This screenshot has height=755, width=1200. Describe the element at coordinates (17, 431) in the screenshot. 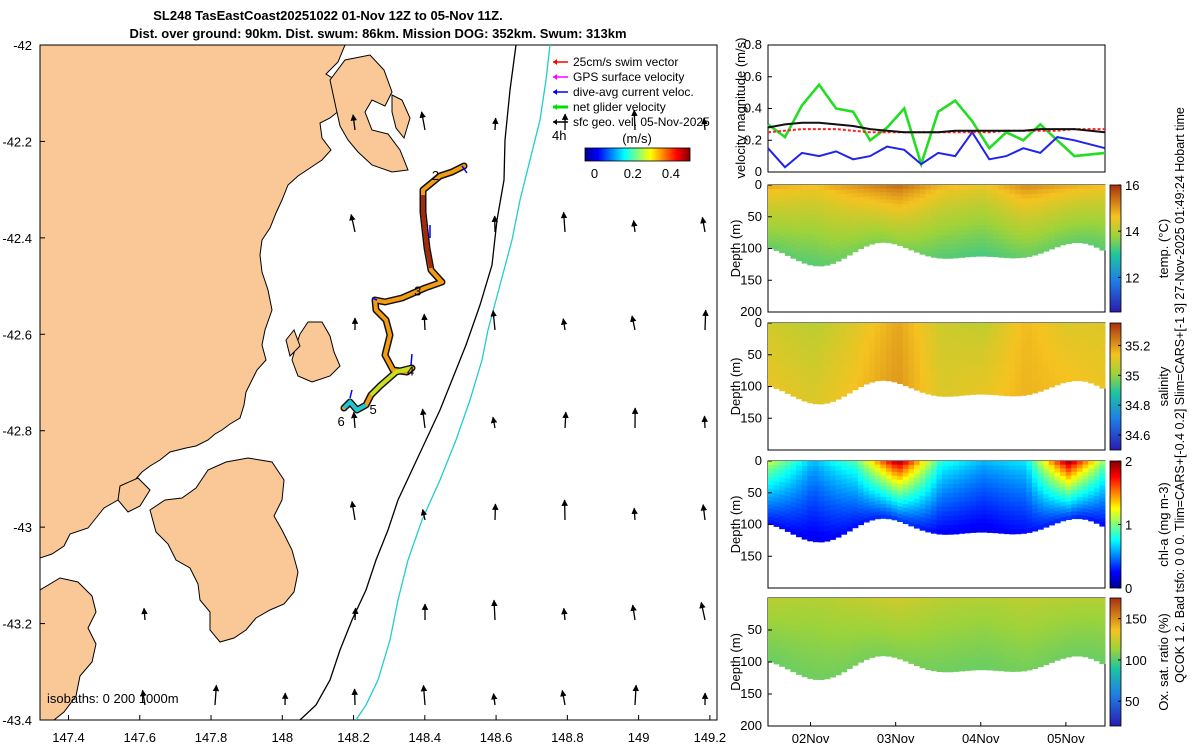

I see `map-y-tick-label: -42.8` at that location.